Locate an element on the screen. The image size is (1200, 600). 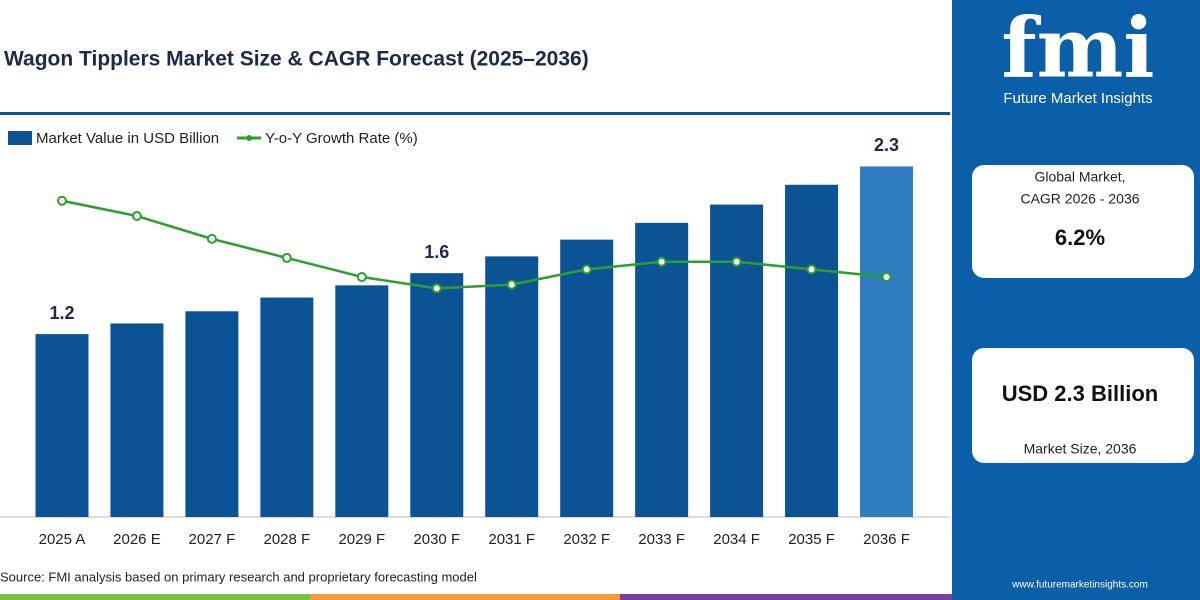
legend-label: Y-o-Y Growth Rate (%) is located at coordinates (341, 138).